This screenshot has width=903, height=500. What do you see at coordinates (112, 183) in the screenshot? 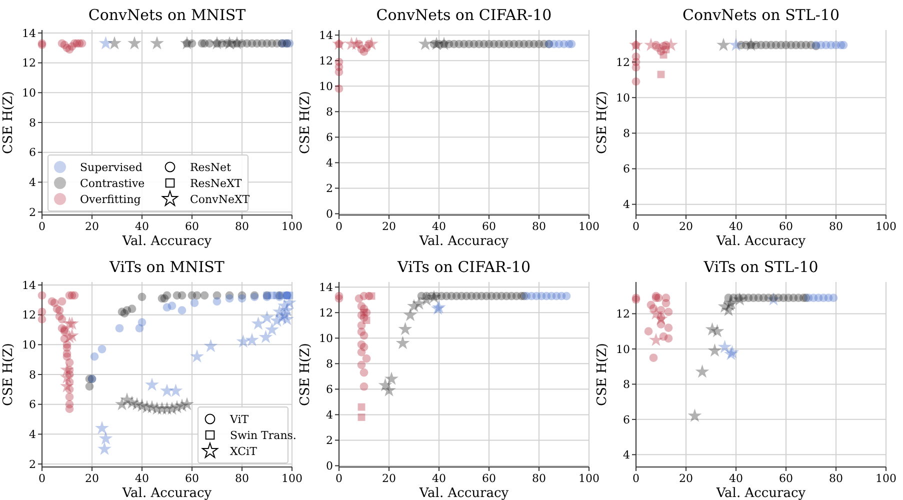
I see `legend-label: Contrastive` at bounding box center [112, 183].